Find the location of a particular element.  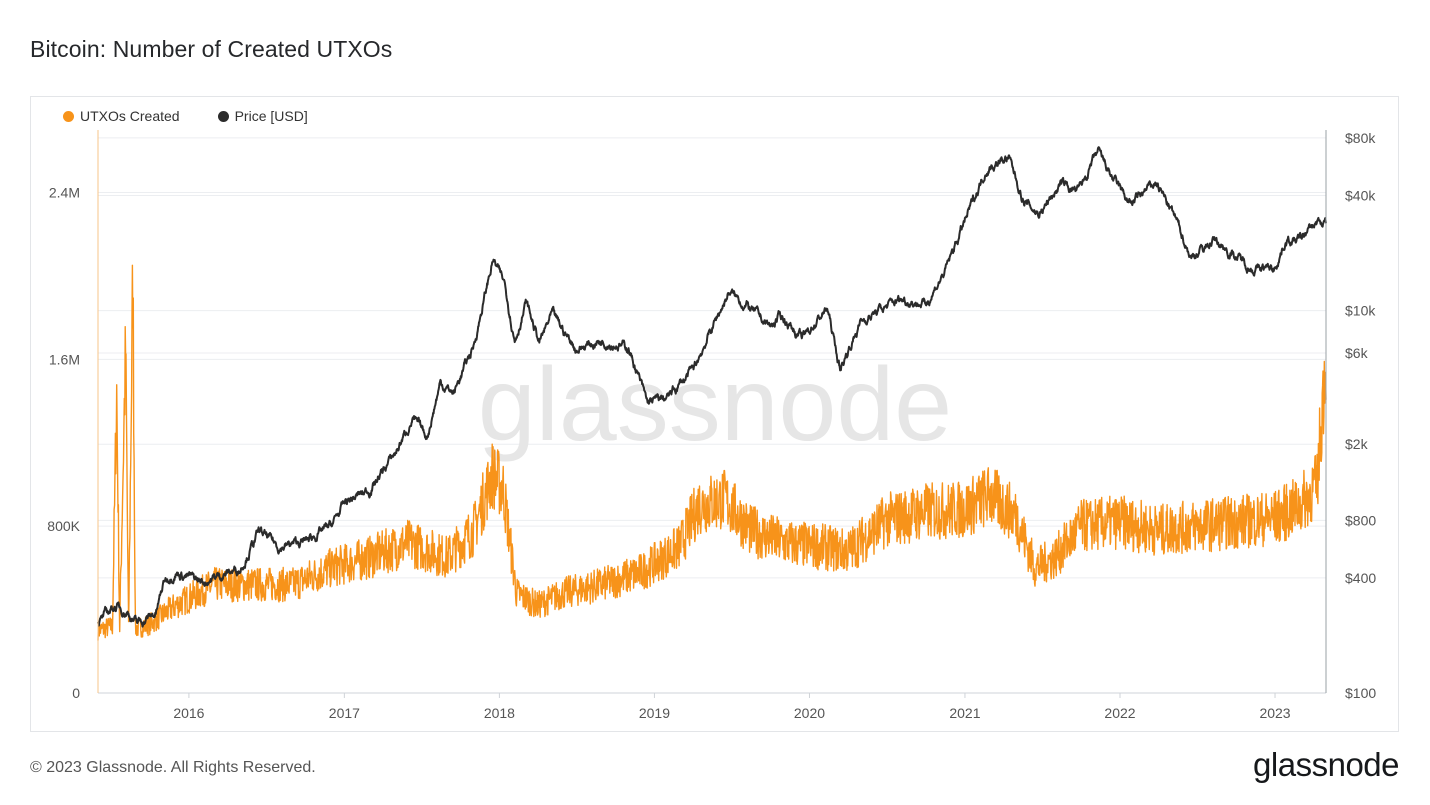

legend-label-utxos: UTXOs Created is located at coordinates (130, 116).